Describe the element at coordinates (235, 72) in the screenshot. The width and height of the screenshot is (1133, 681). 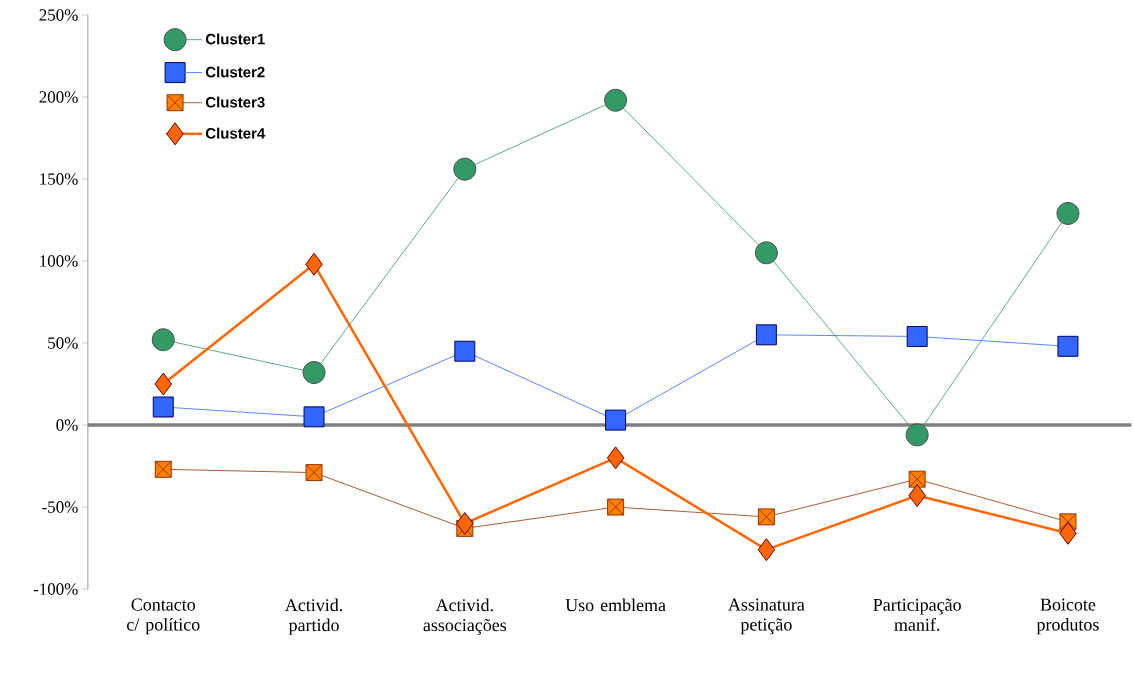
I see `legend-label: Cluster2` at that location.